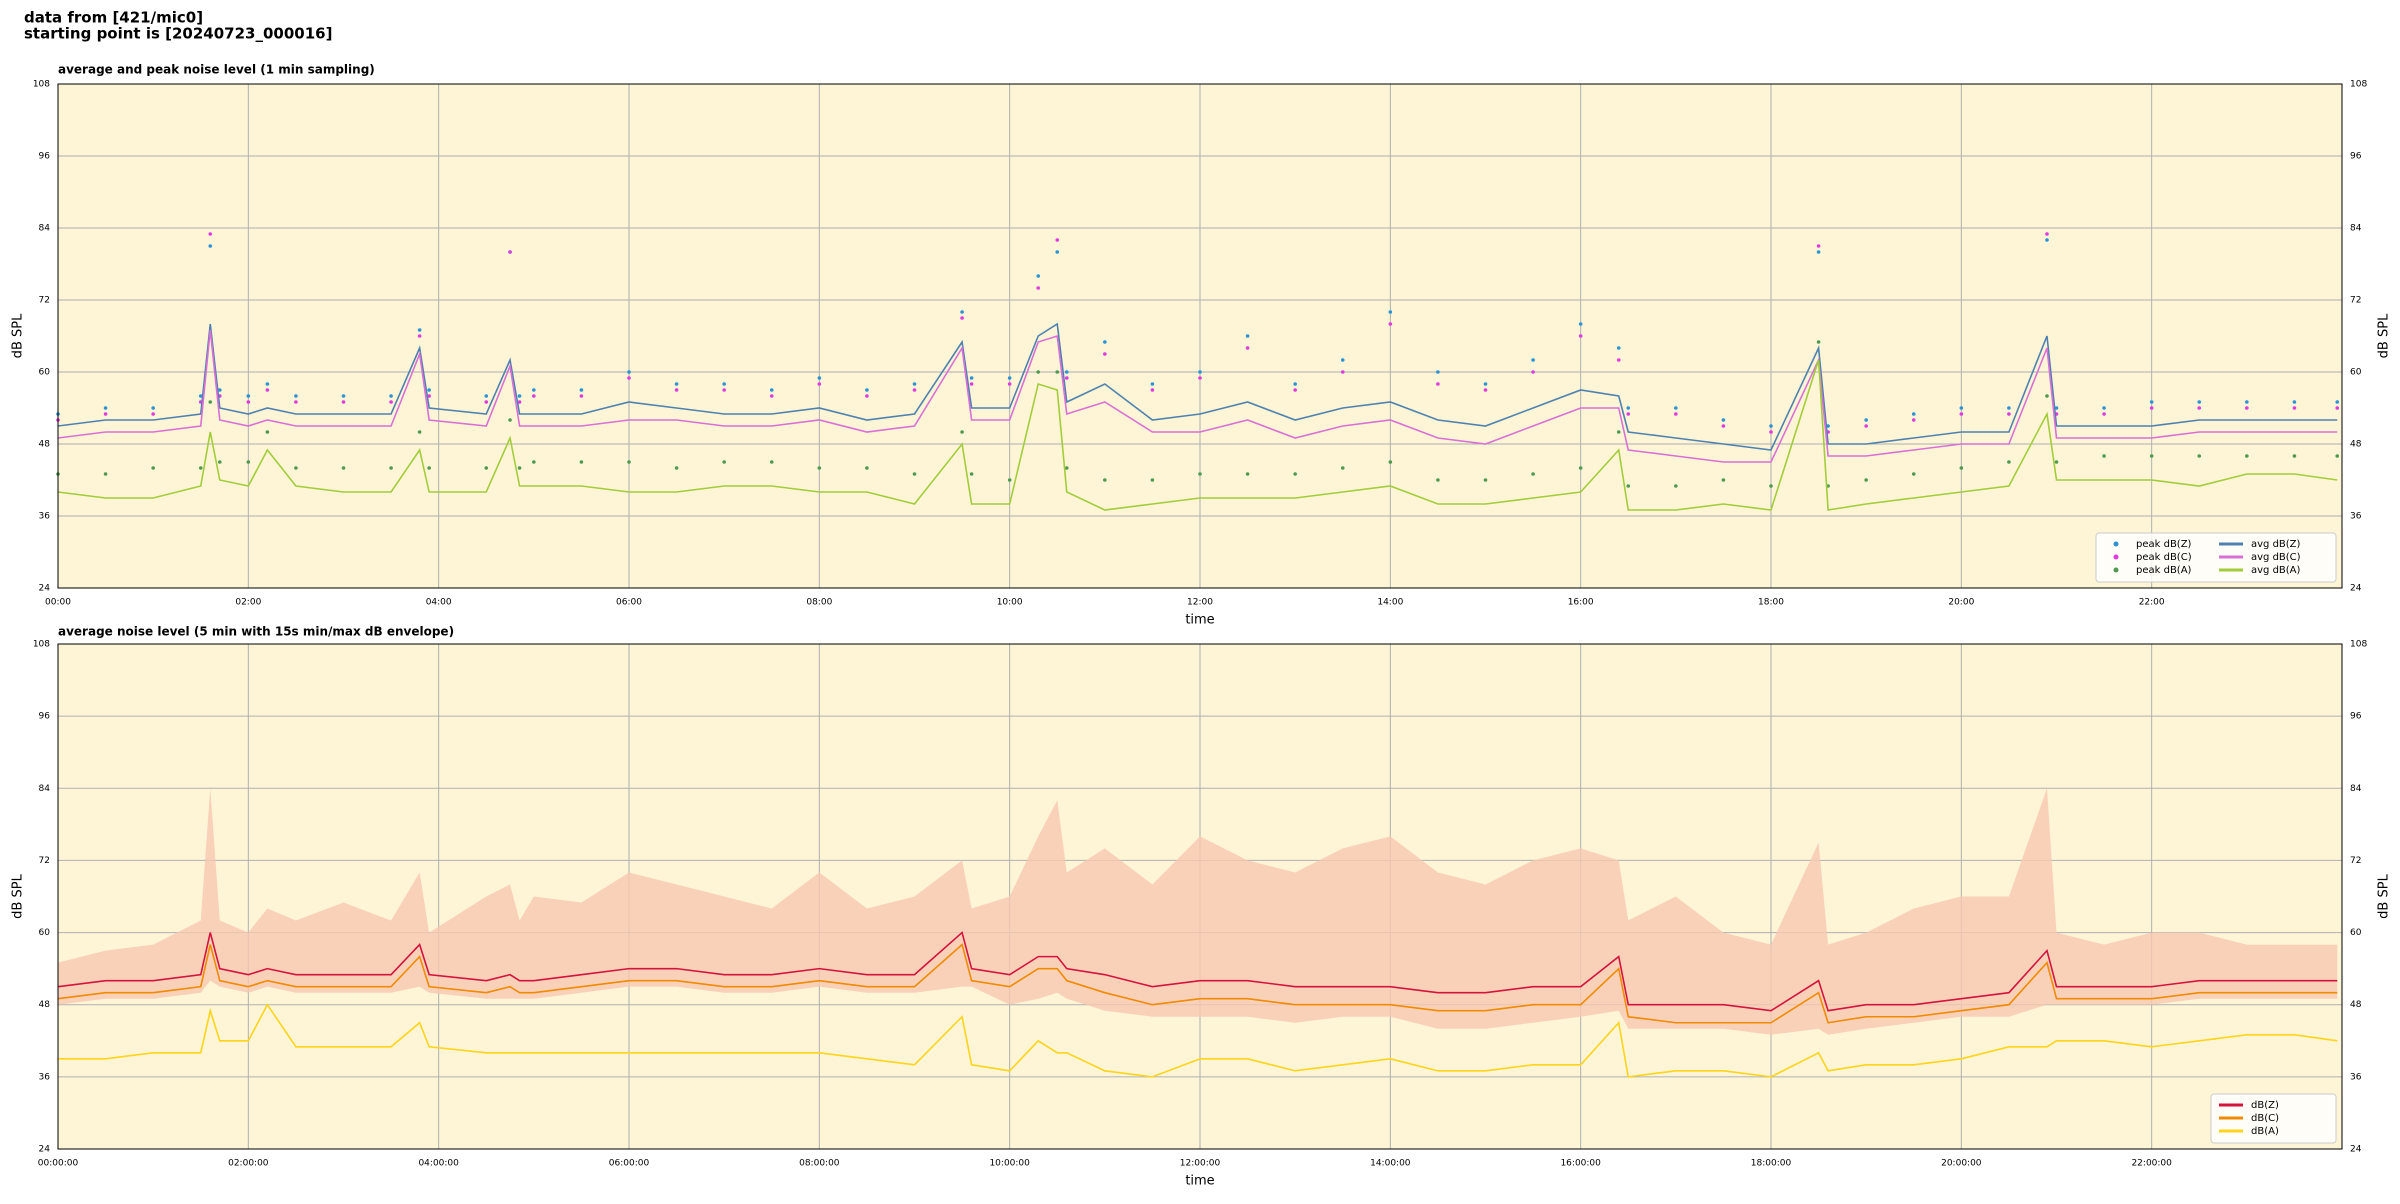 Image resolution: width=2400 pixels, height=1204 pixels. Describe the element at coordinates (2356, 1005) in the screenshot. I see `y2-tick-label: 48` at that location.